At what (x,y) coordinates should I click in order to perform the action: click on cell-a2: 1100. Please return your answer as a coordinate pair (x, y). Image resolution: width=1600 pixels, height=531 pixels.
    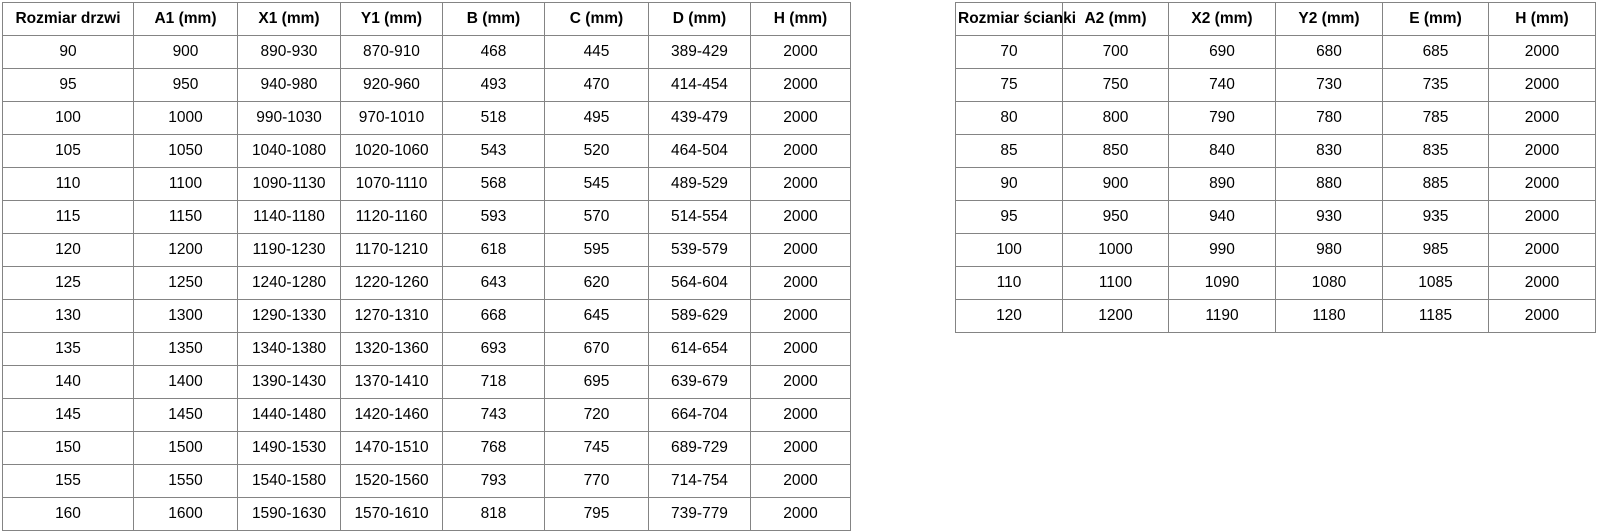
    Looking at the image, I should click on (1115, 283).